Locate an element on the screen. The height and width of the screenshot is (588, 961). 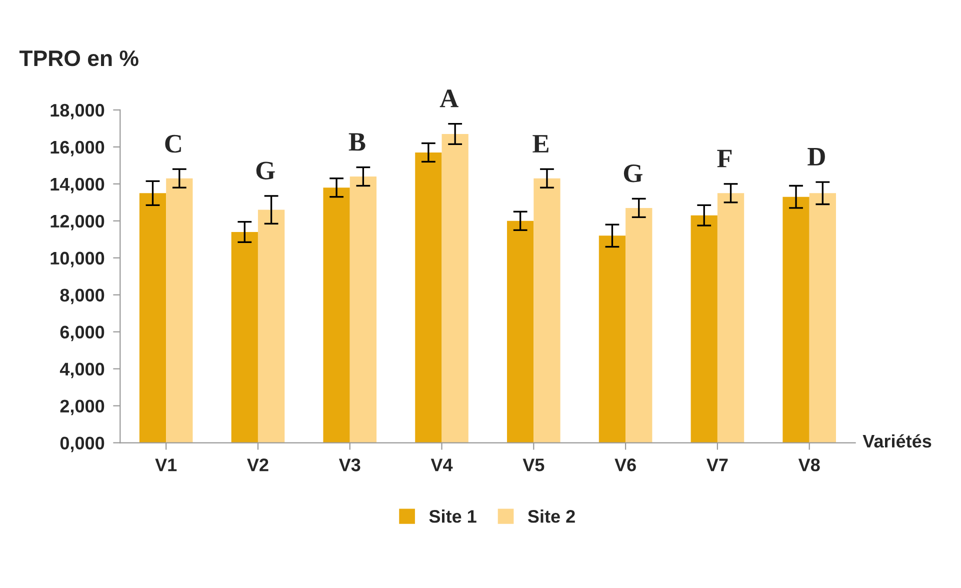
x-axis-title: Variétés is located at coordinates (897, 441).